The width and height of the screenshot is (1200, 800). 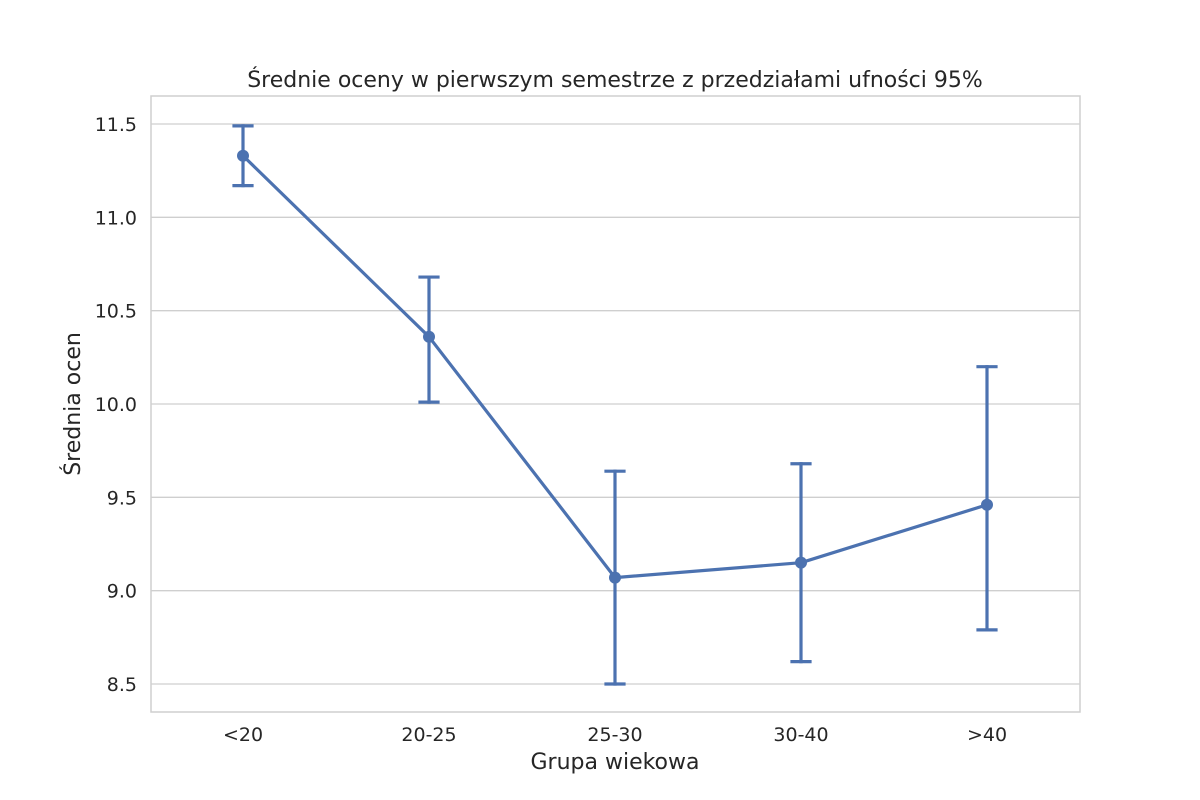 What do you see at coordinates (428, 735) in the screenshot?
I see `x-tick-label: 20-25` at bounding box center [428, 735].